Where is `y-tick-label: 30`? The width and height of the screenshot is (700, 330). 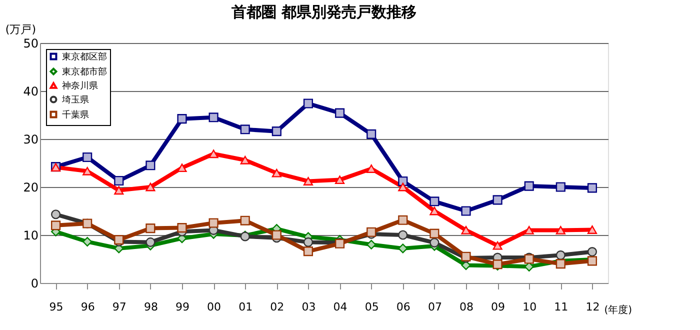
y-tick-label: 30 is located at coordinates (30, 139).